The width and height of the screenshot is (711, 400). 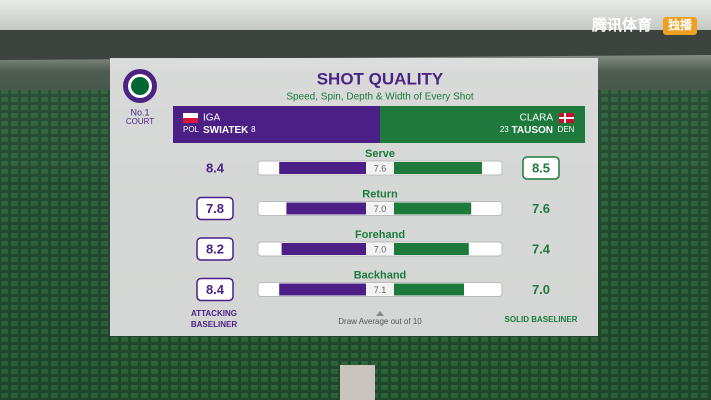 I want to click on average-value: 7.1, so click(x=380, y=290).